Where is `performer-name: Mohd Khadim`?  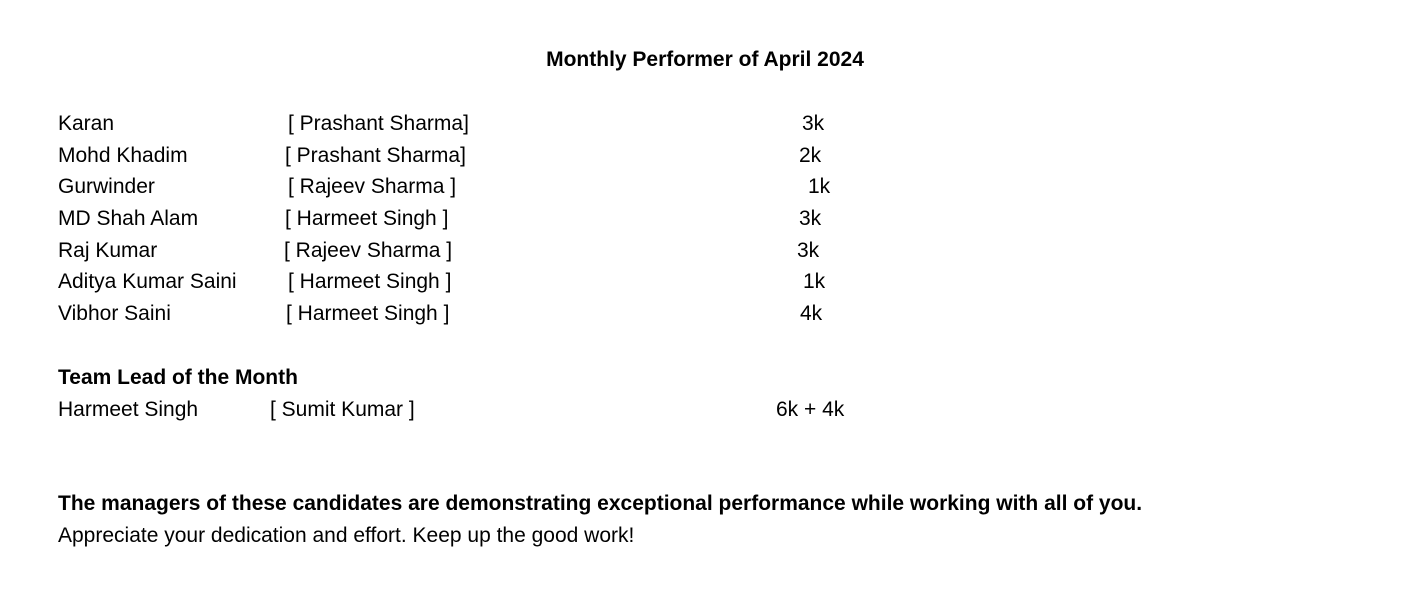 performer-name: Mohd Khadim is located at coordinates (123, 155).